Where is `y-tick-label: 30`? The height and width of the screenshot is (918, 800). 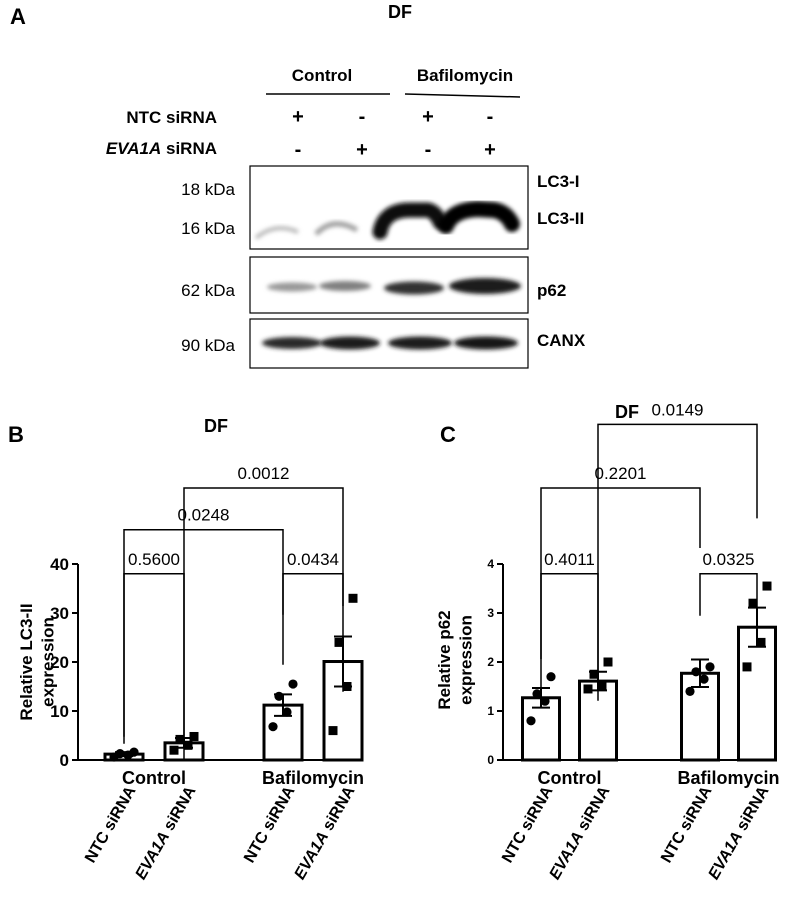
y-tick-label: 30 is located at coordinates (59, 613).